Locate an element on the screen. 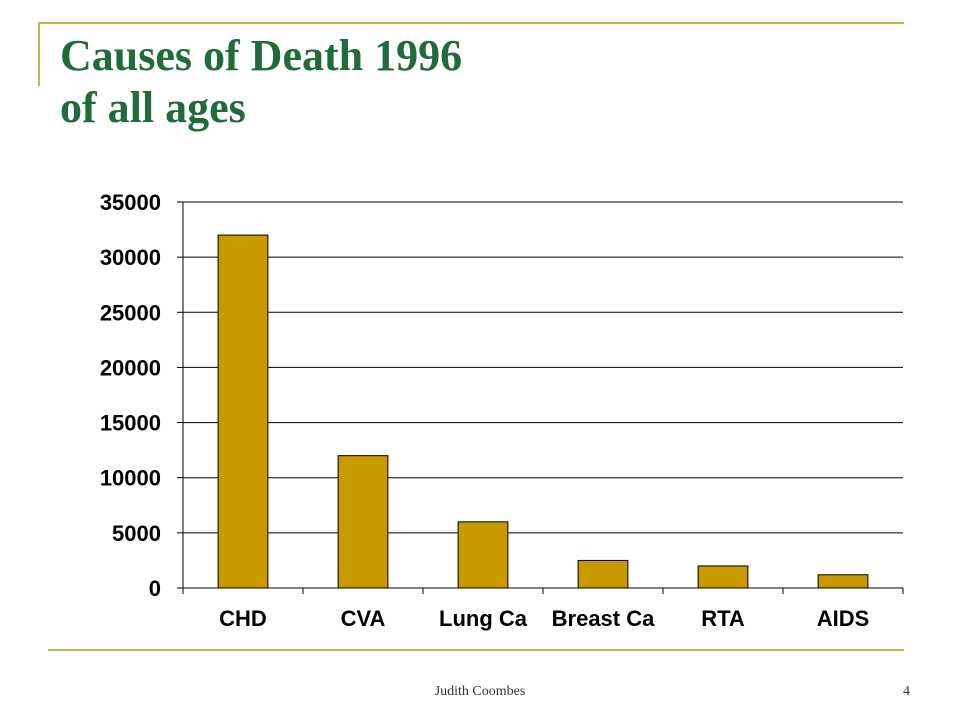 Image resolution: width=960 pixels, height=720 pixels. footer-author: Judith Coombes is located at coordinates (480, 691).